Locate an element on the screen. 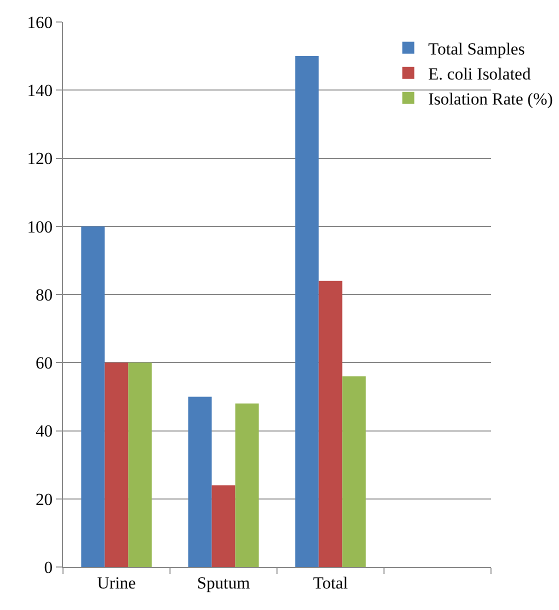 Image resolution: width=559 pixels, height=610 pixels. y-tick-label: 60 is located at coordinates (44, 363).